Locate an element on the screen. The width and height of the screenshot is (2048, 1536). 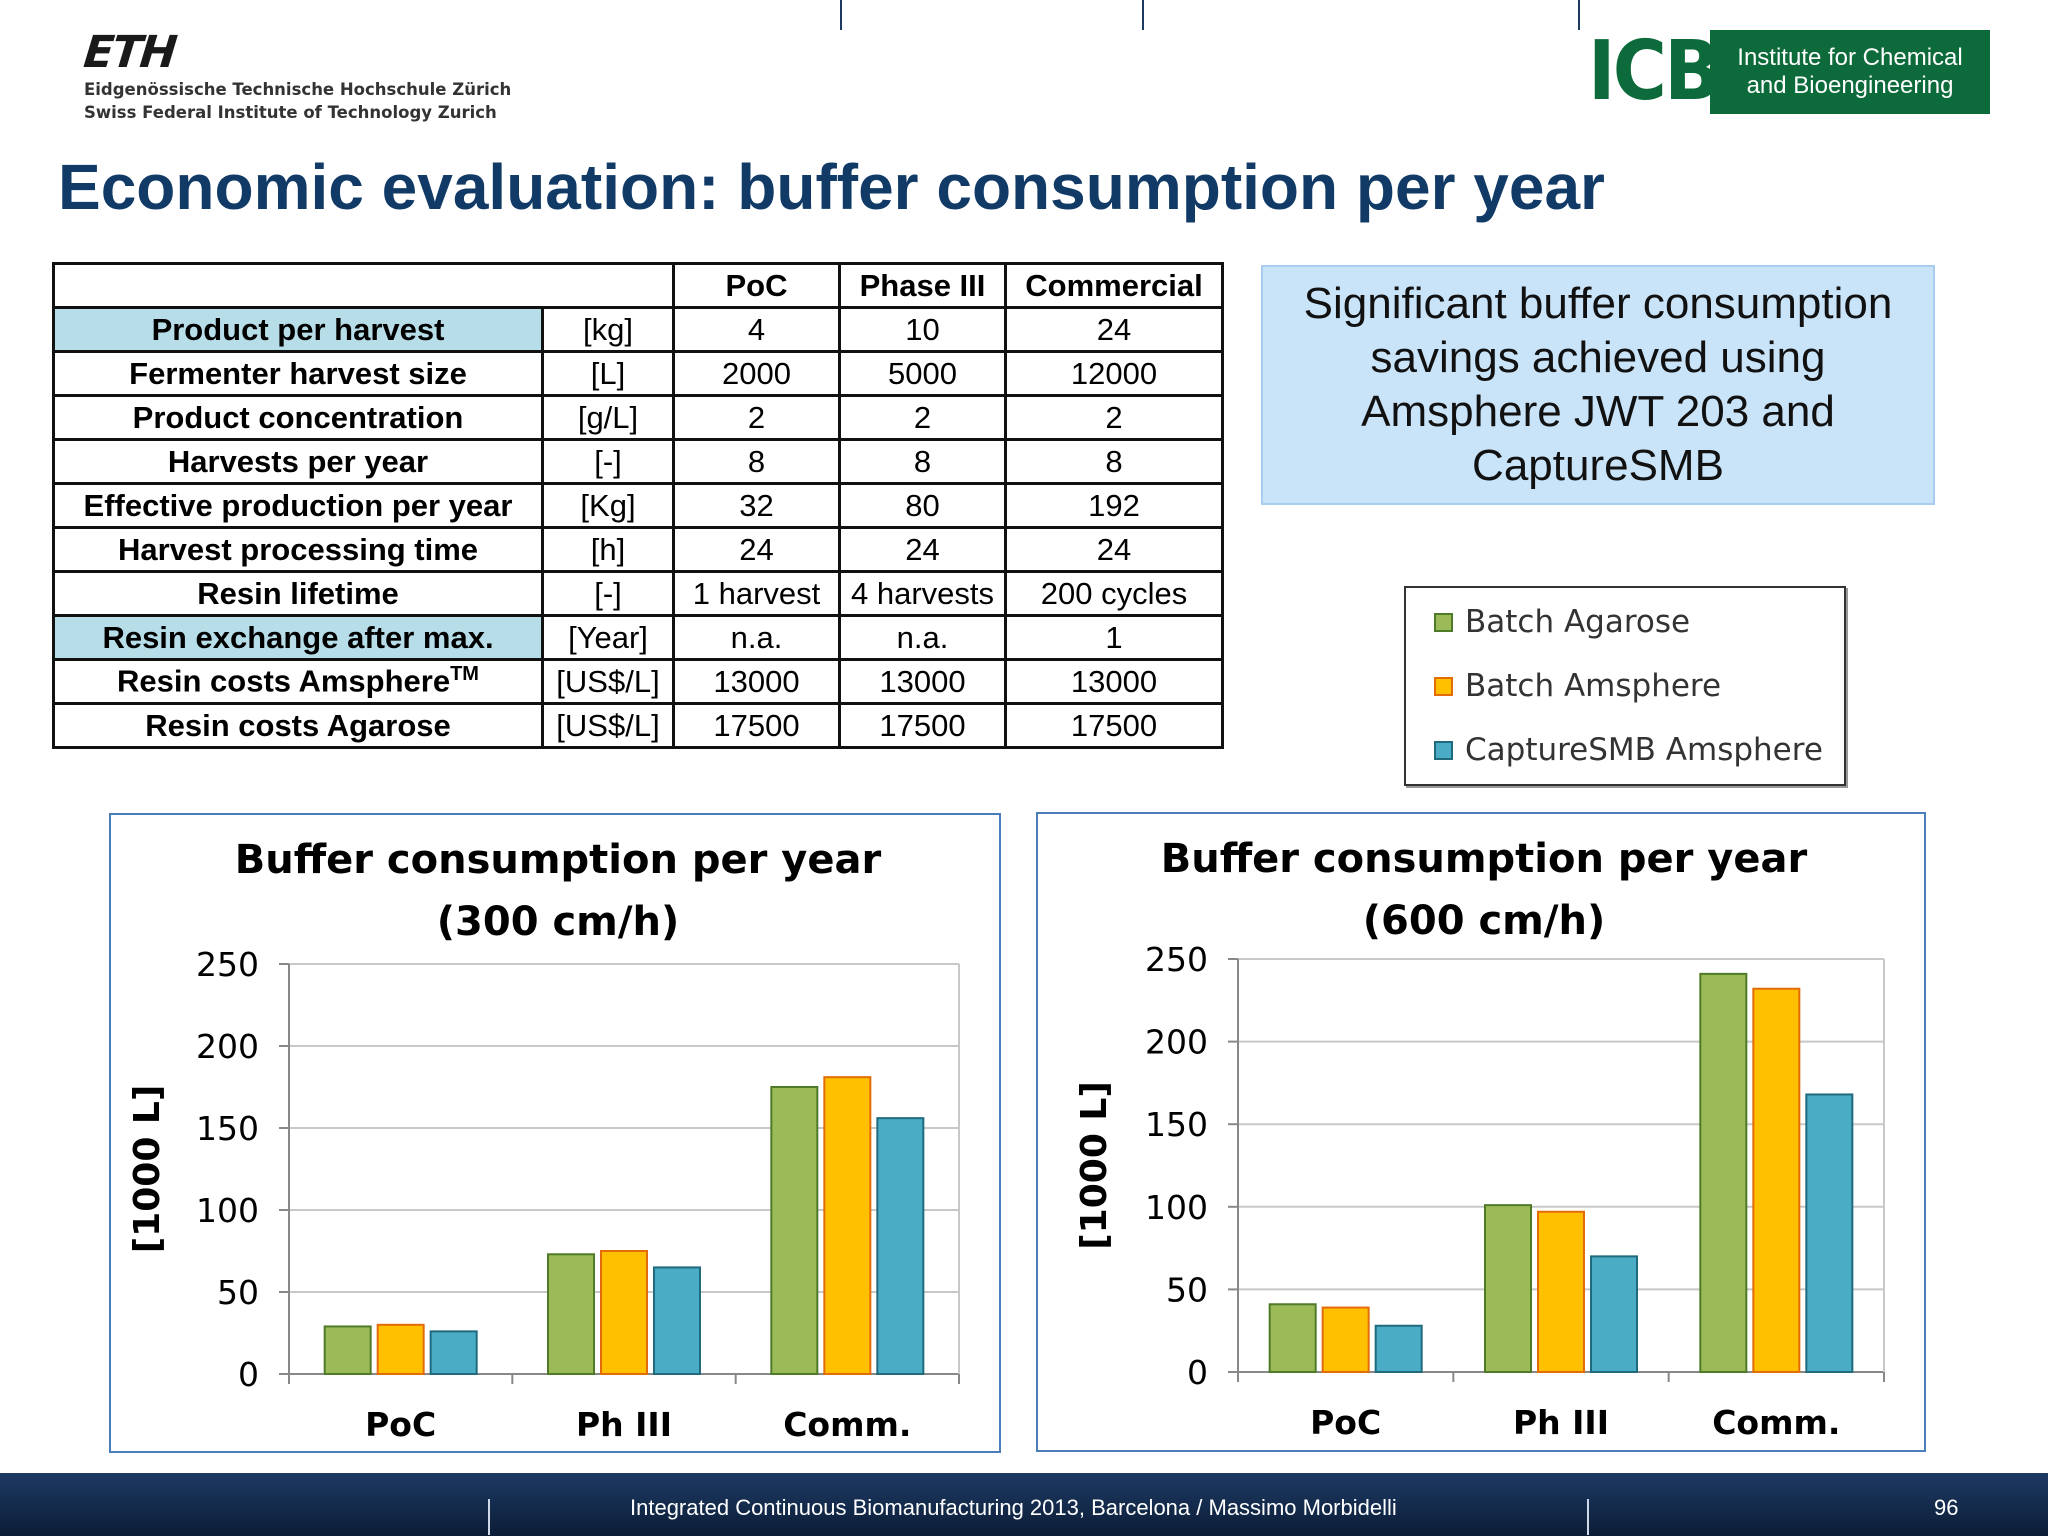
table-row: Harvests per year [-] 8 8 8 is located at coordinates (638, 461).